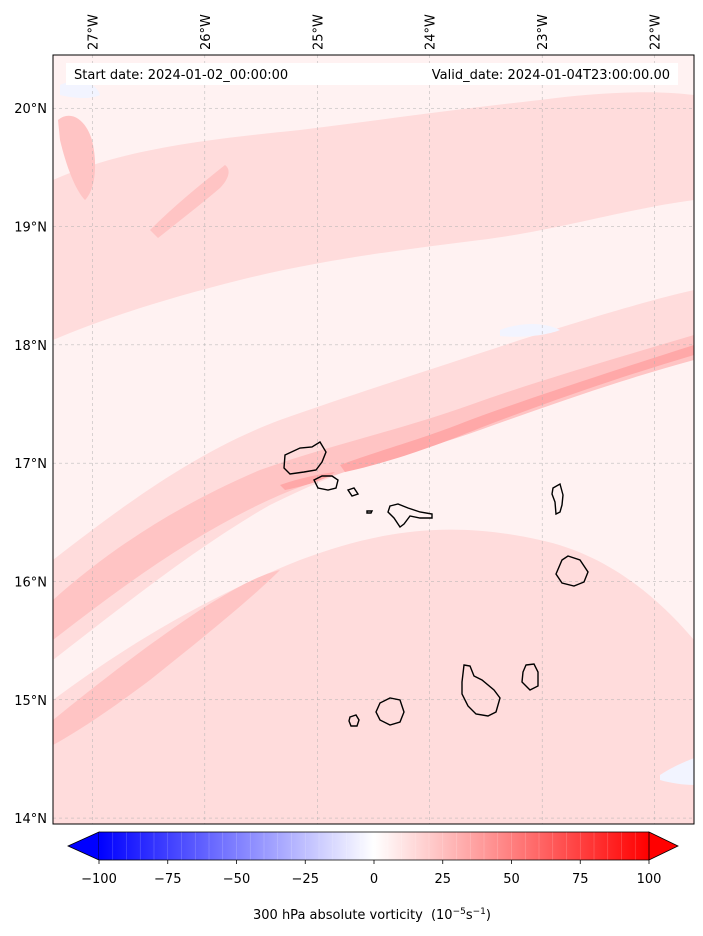 This screenshot has height=936, width=703. I want to click on colorbar-title: 300 hPa absolute vorticity (10−5s−1), so click(372, 915).